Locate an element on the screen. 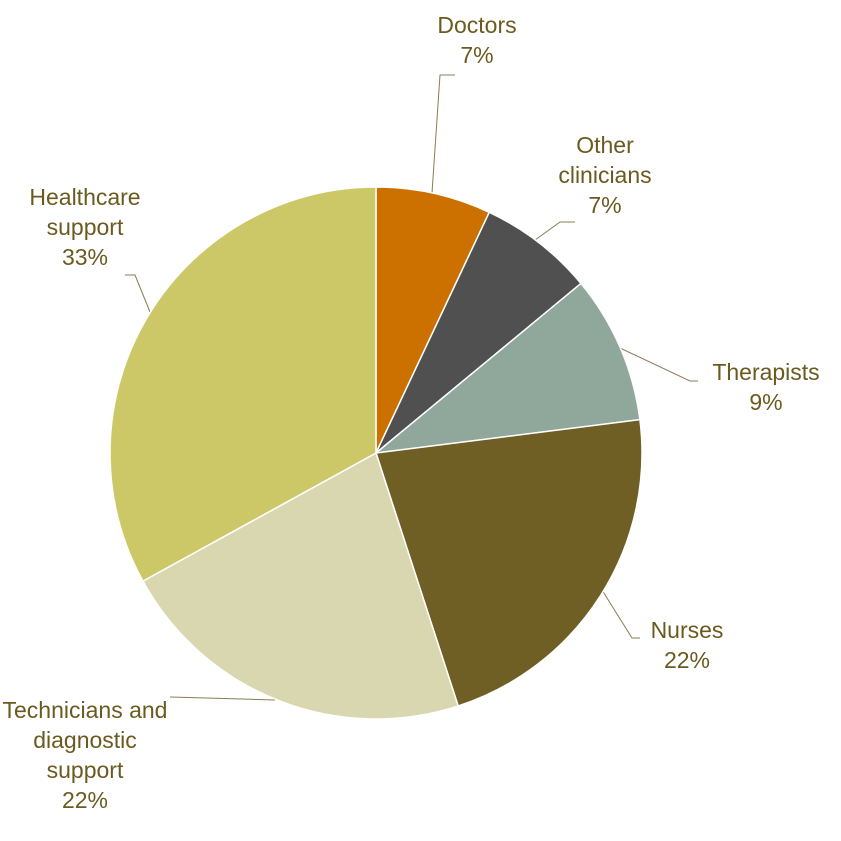 The image size is (841, 841). category-label: Healthcare support is located at coordinates (85, 212).